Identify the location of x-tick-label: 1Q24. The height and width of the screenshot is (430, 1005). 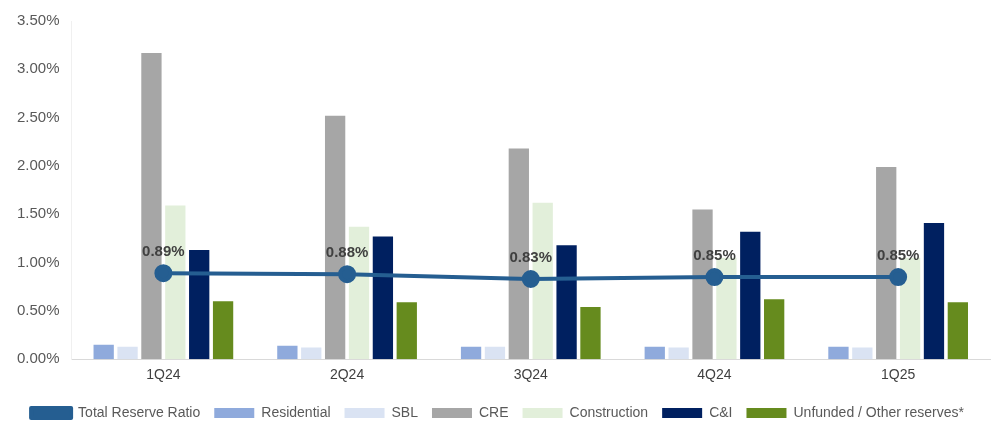
(163, 374).